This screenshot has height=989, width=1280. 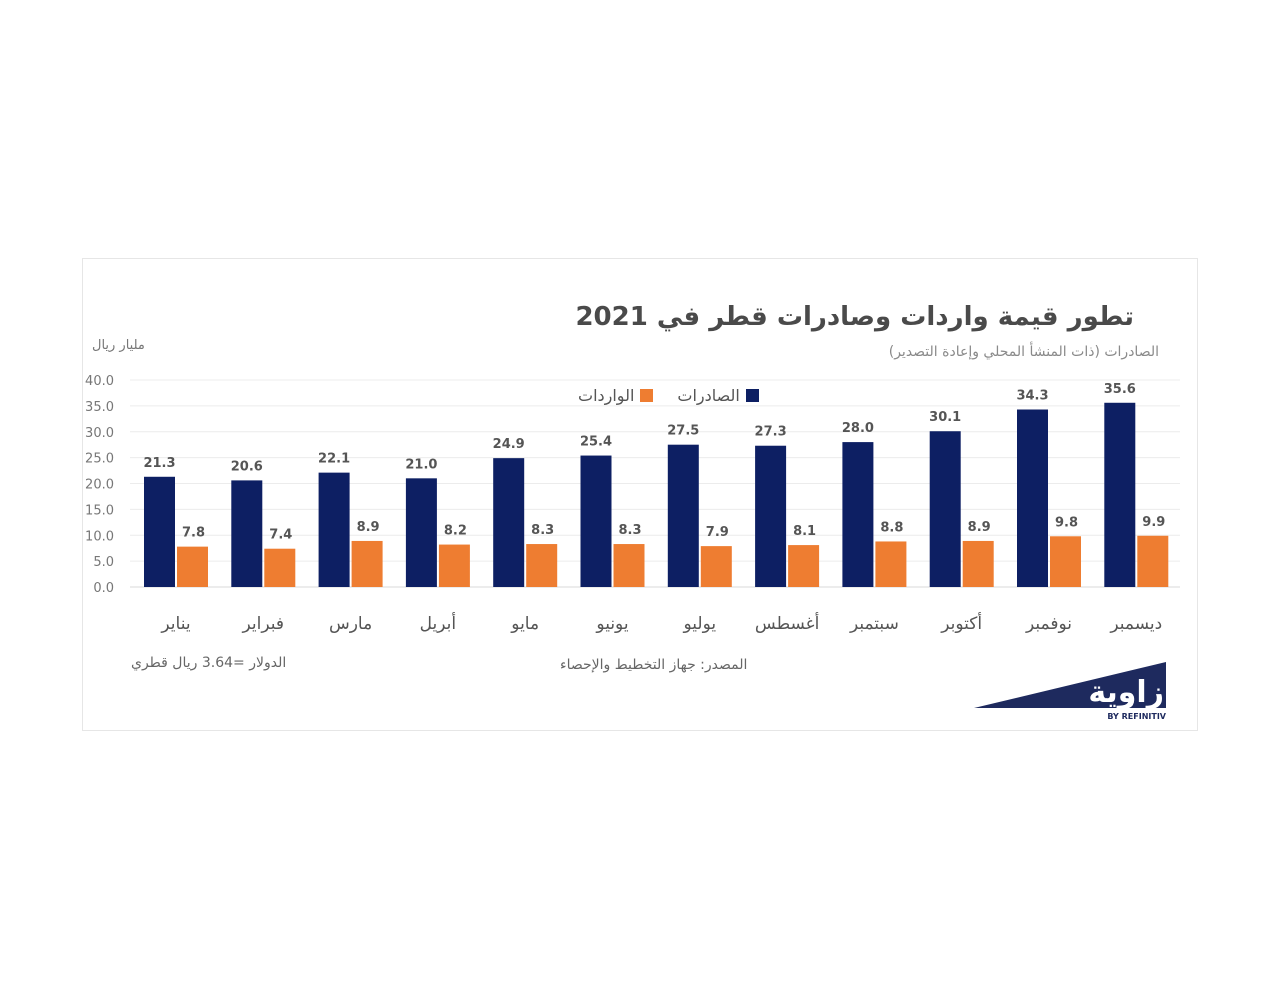 What do you see at coordinates (961, 623) in the screenshot?
I see `x-category-label: أكتوبر` at bounding box center [961, 623].